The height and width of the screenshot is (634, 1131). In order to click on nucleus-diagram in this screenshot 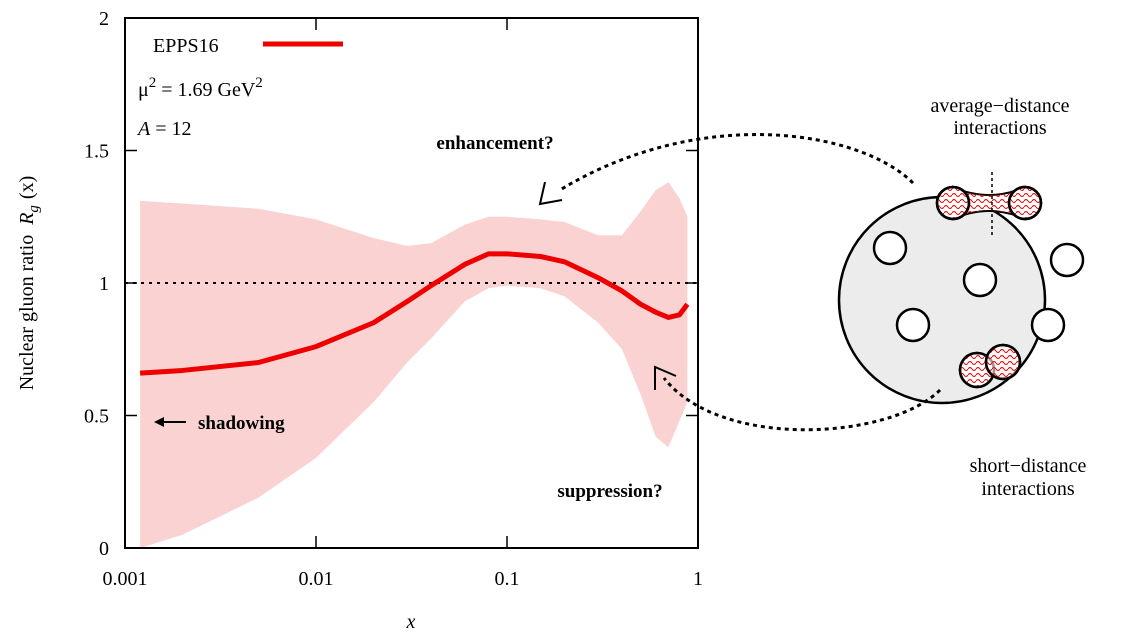, I will do `click(961, 288)`.